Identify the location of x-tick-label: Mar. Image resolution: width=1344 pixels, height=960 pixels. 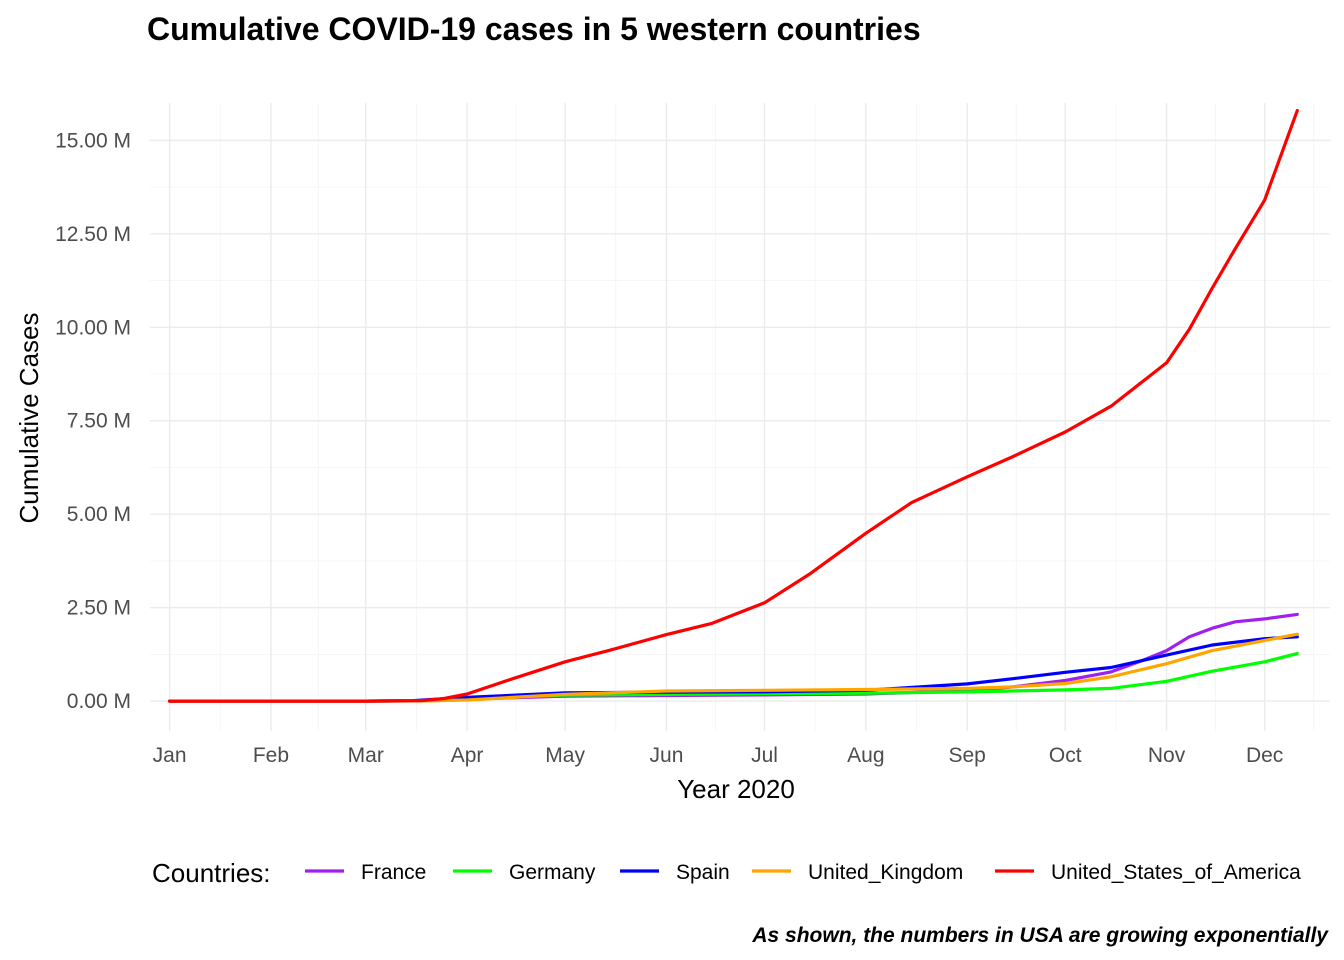
(366, 755).